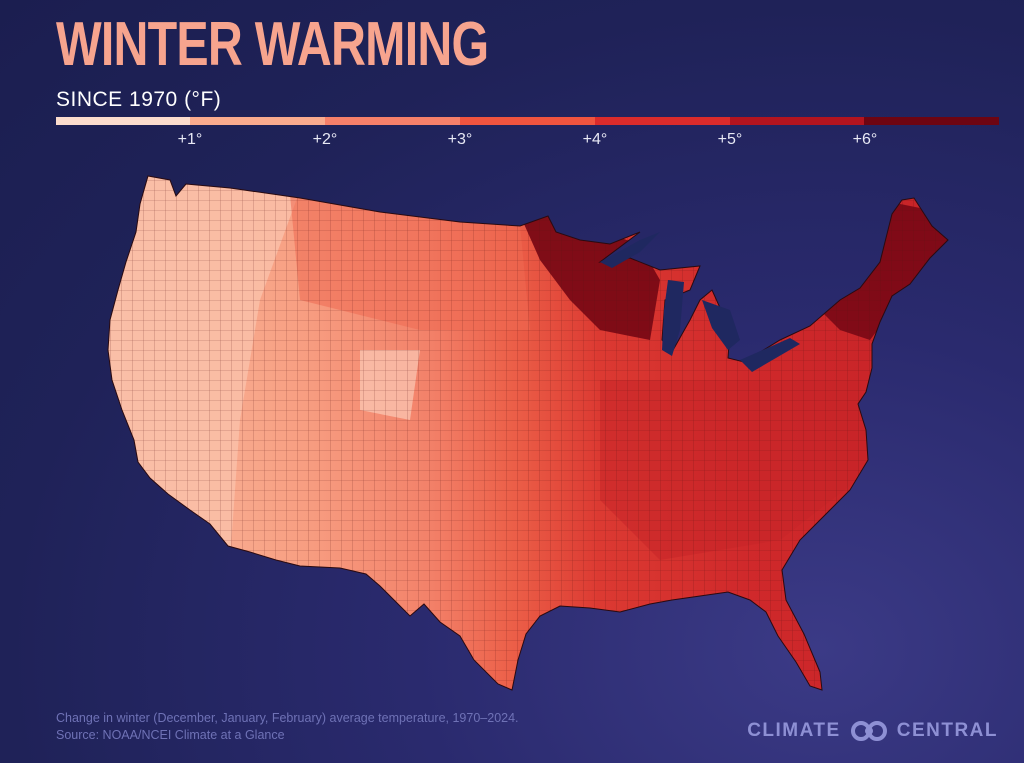 The height and width of the screenshot is (763, 1024). Describe the element at coordinates (673, 318) in the screenshot. I see `lake-michigan` at that location.